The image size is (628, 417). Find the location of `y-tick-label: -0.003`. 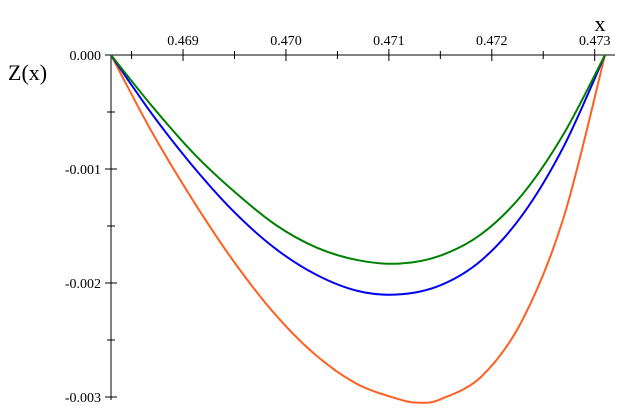

y-tick-label: -0.003 is located at coordinates (83, 398).